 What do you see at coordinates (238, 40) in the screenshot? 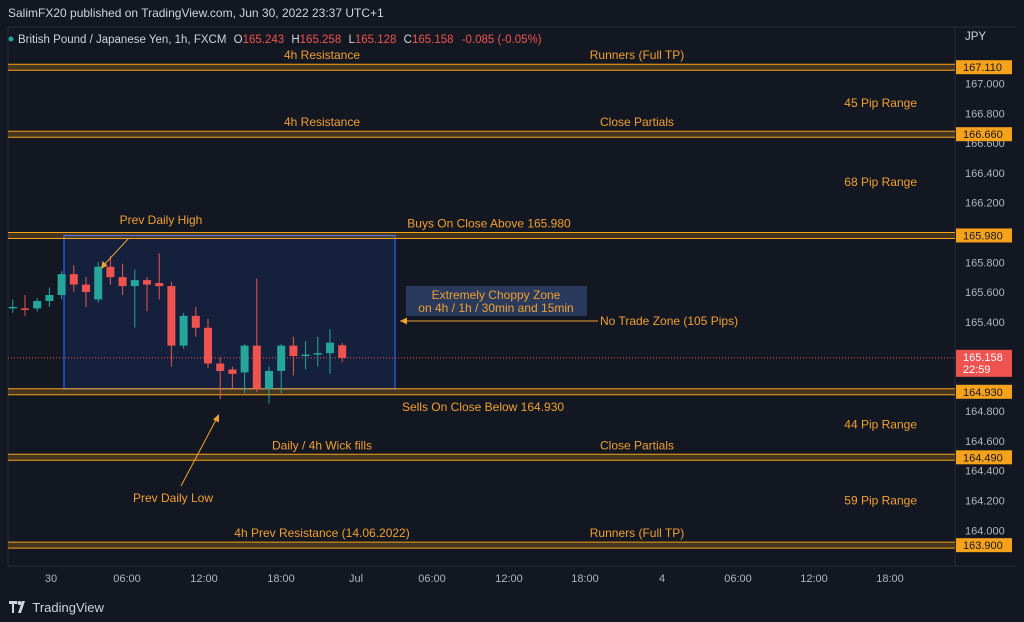
I see `open-label: O` at bounding box center [238, 40].